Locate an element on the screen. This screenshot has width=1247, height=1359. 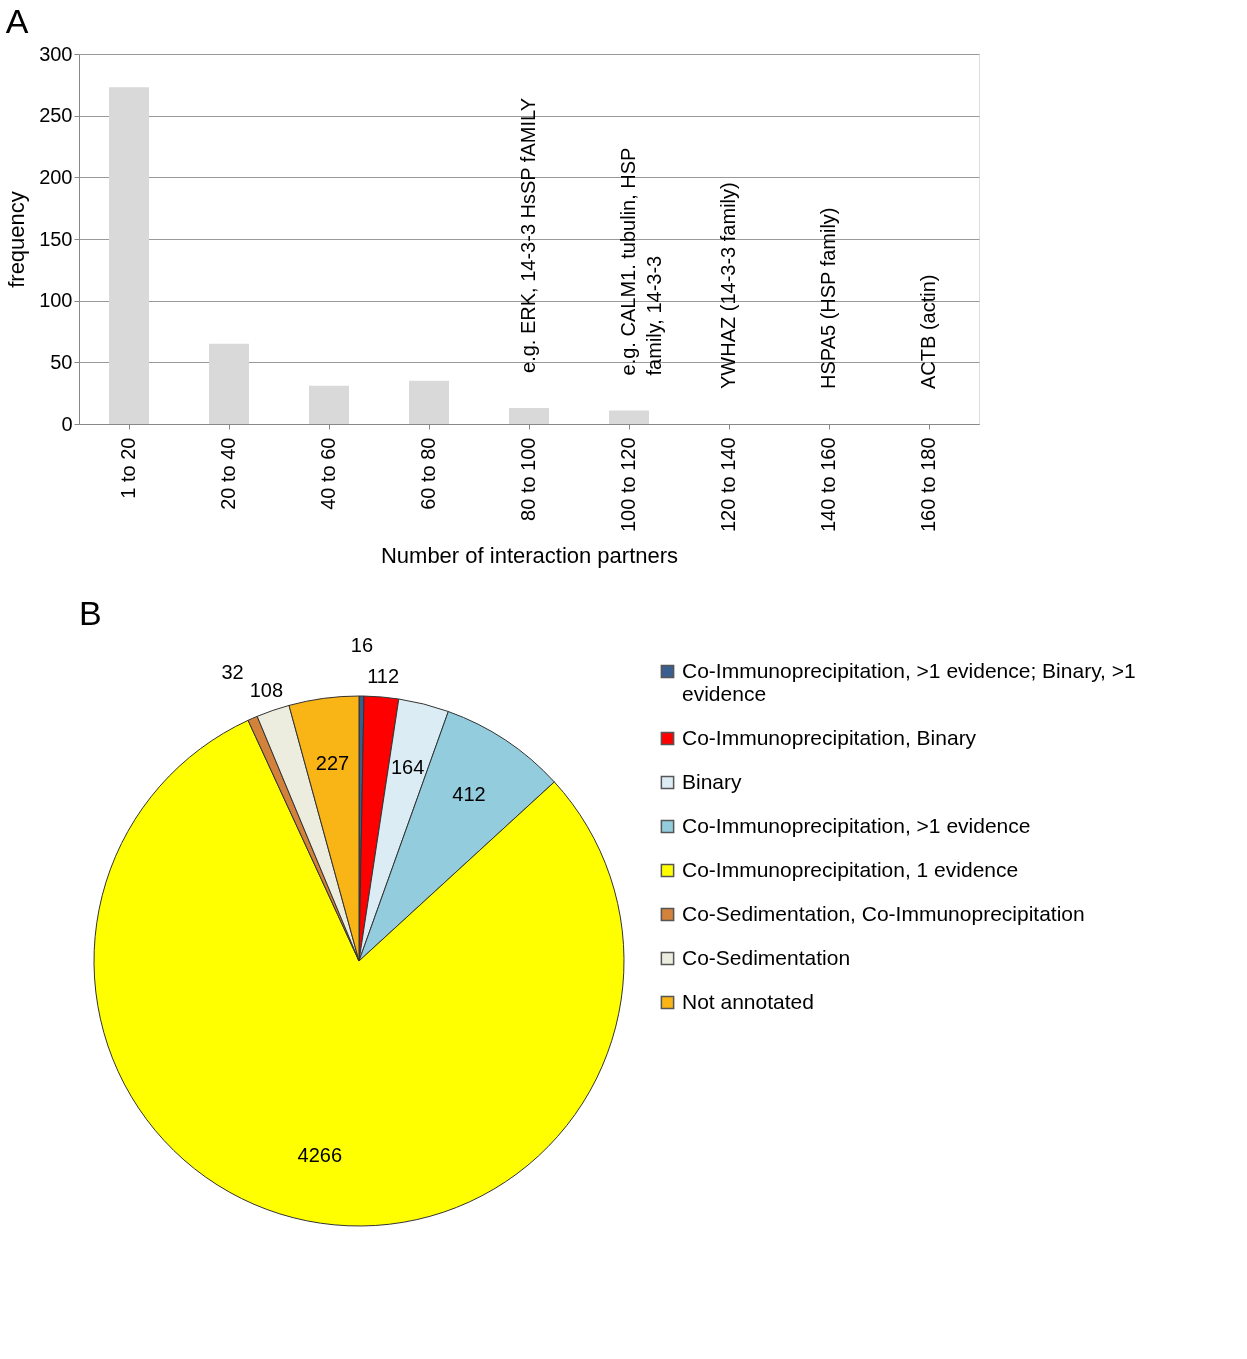
data-label: 112 is located at coordinates (383, 676).